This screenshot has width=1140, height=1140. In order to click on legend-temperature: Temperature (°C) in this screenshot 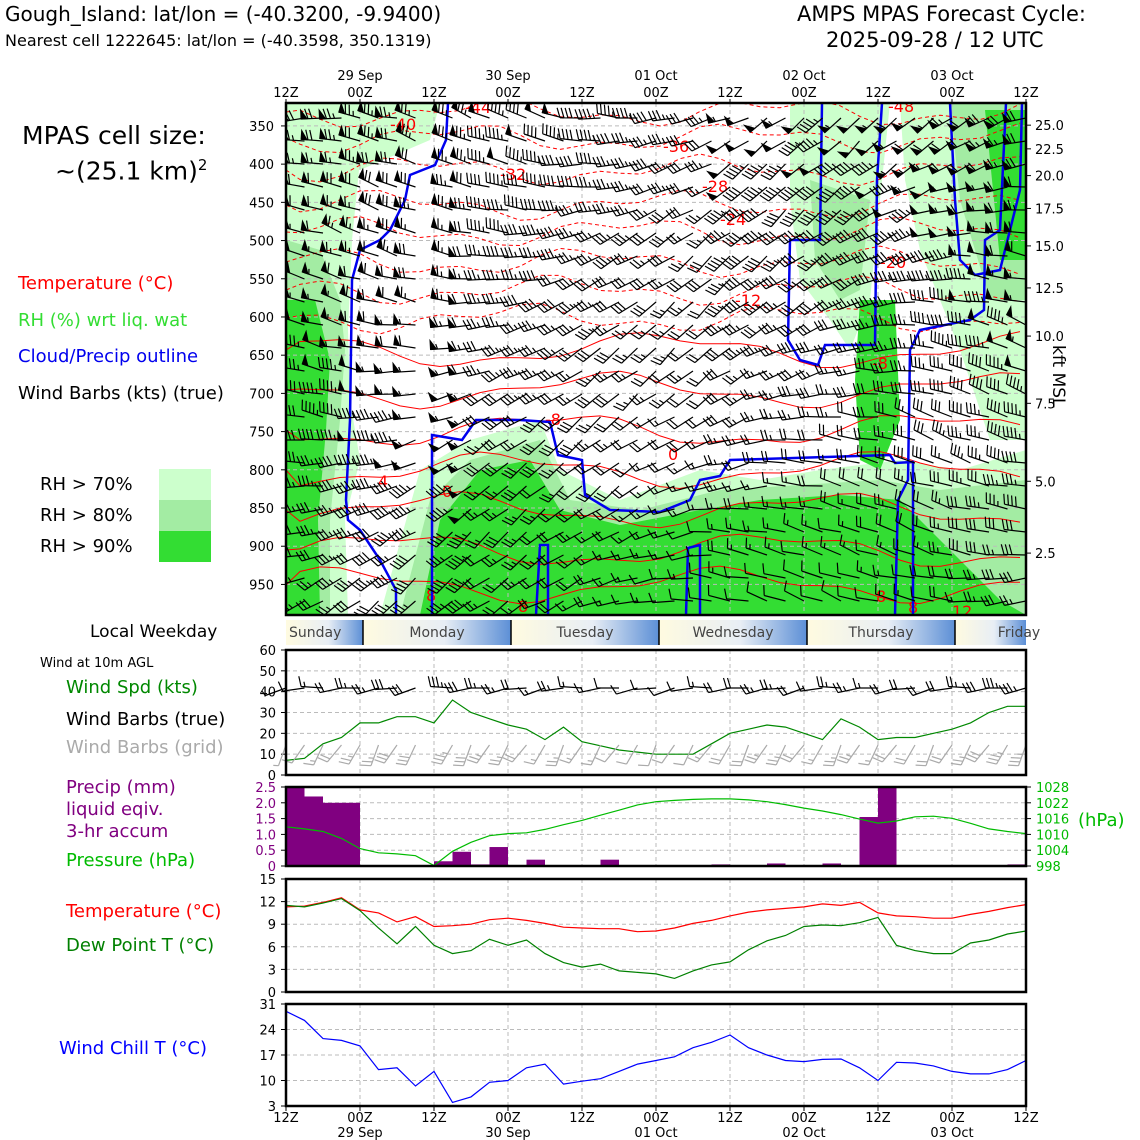, I will do `click(96, 283)`.